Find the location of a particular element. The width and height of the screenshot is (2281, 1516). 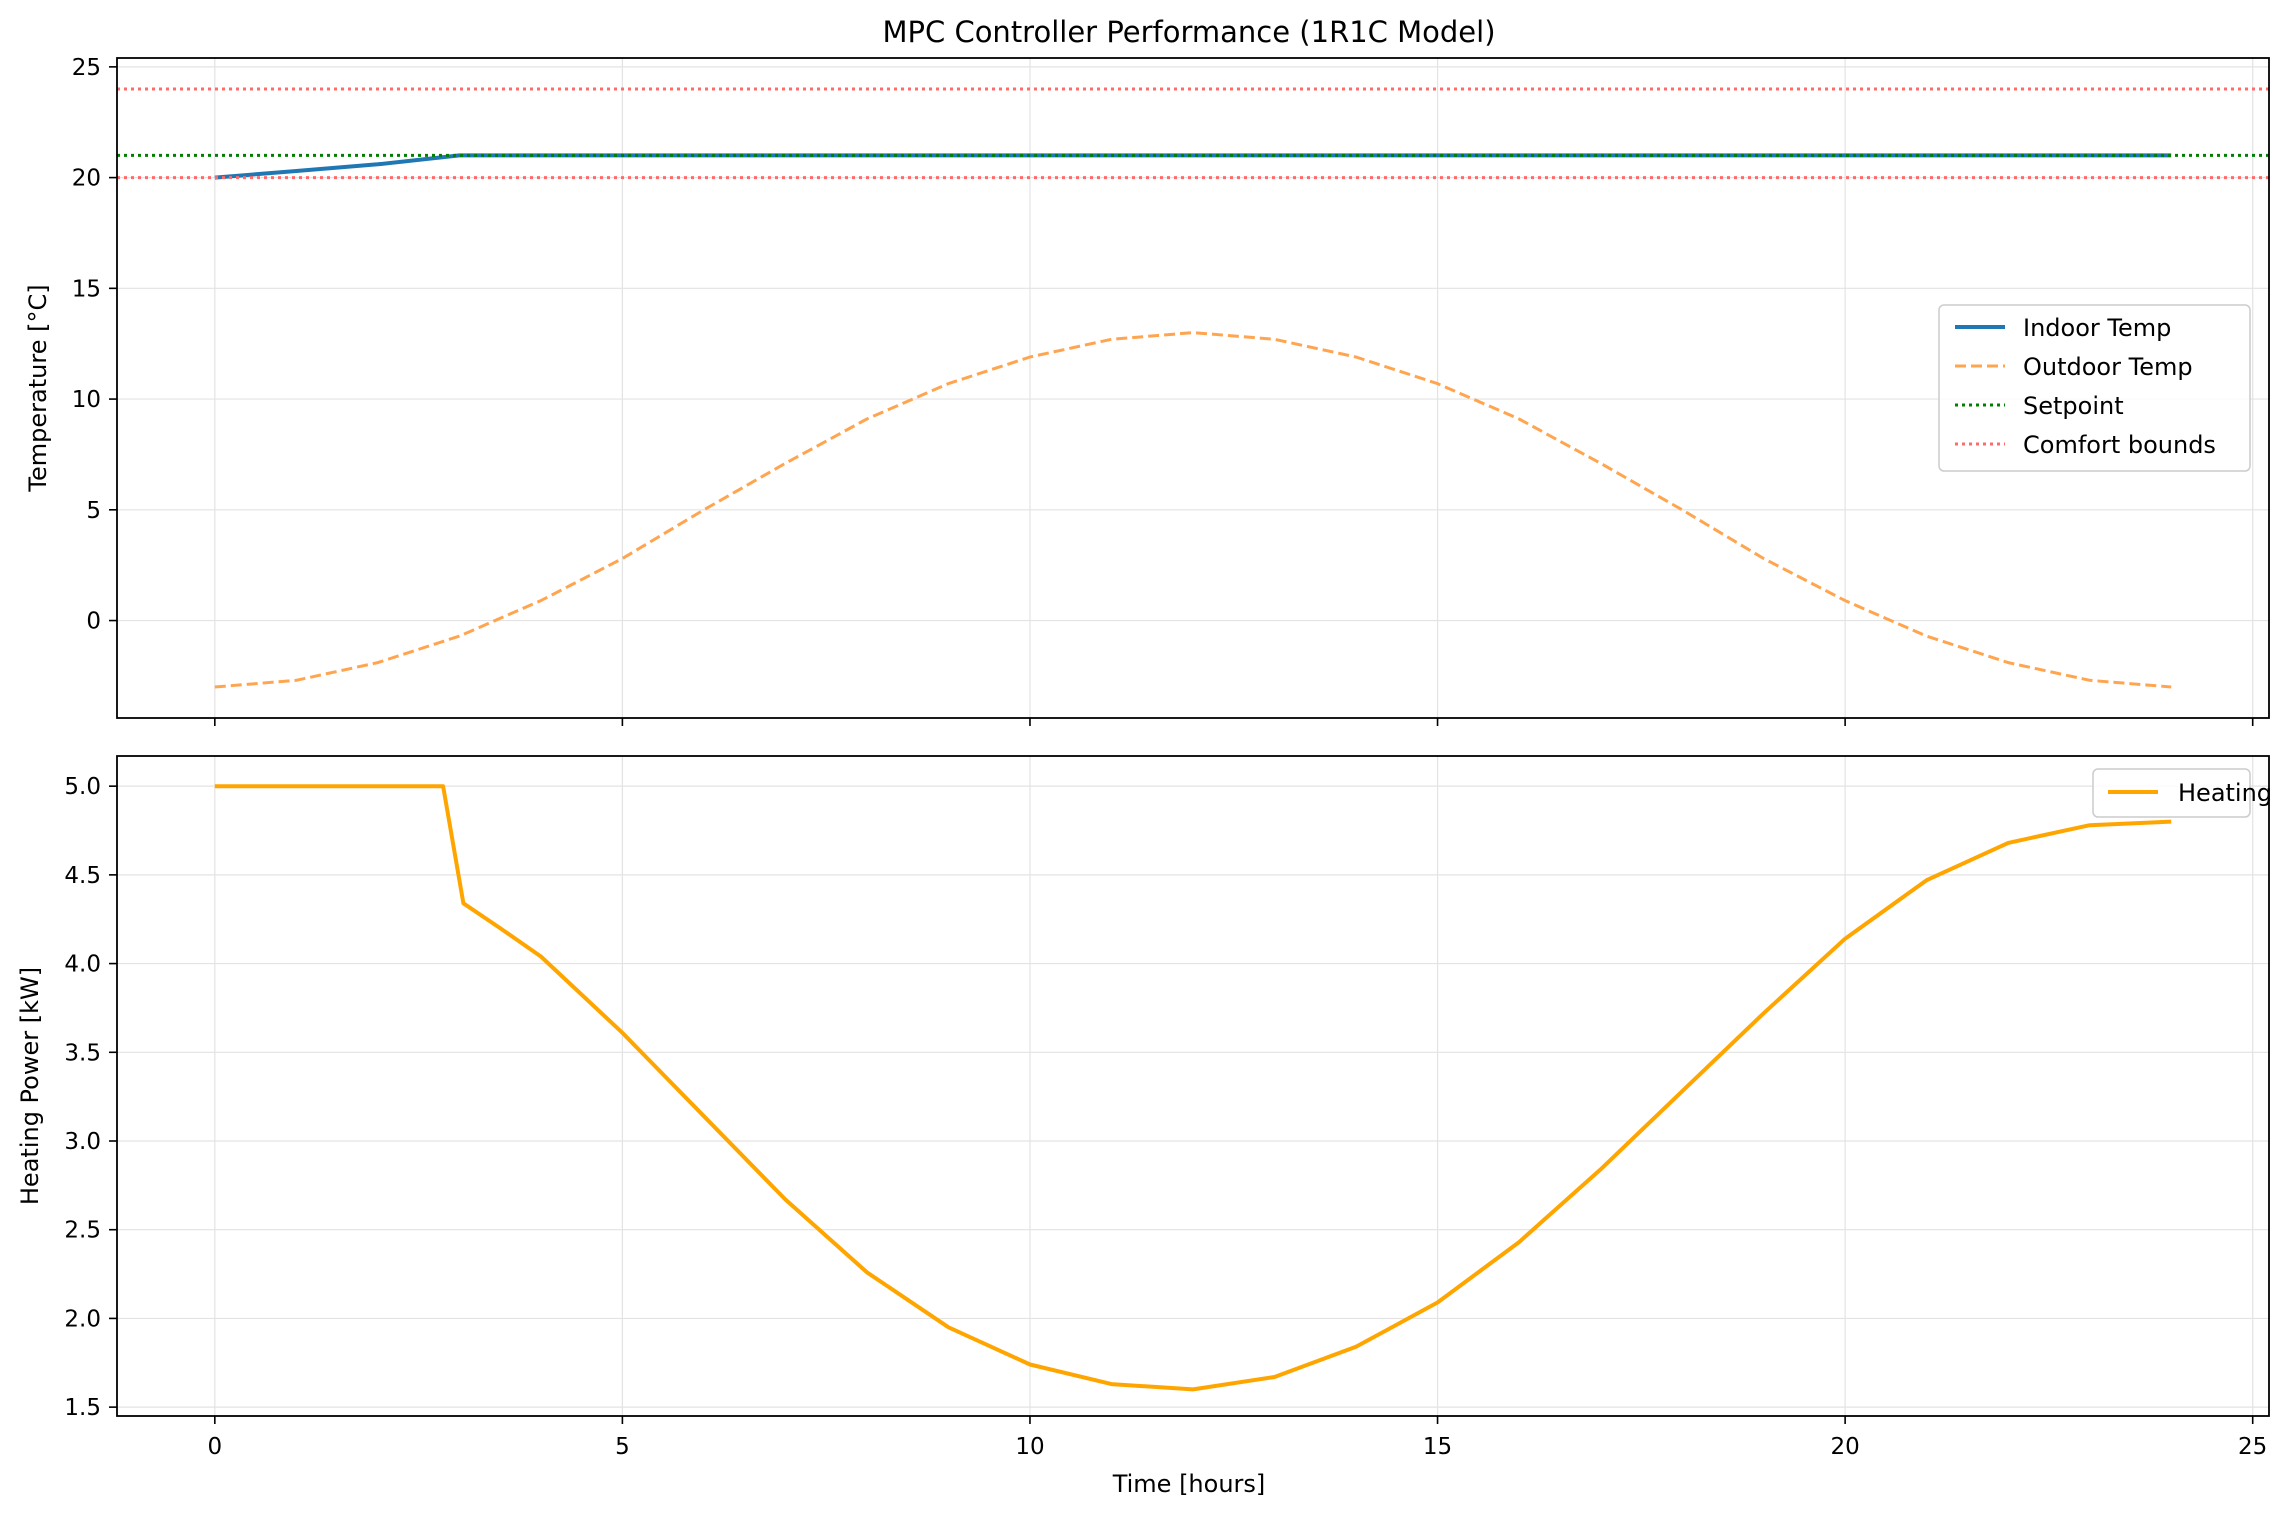

temperature-legend-box is located at coordinates (2094, 388).